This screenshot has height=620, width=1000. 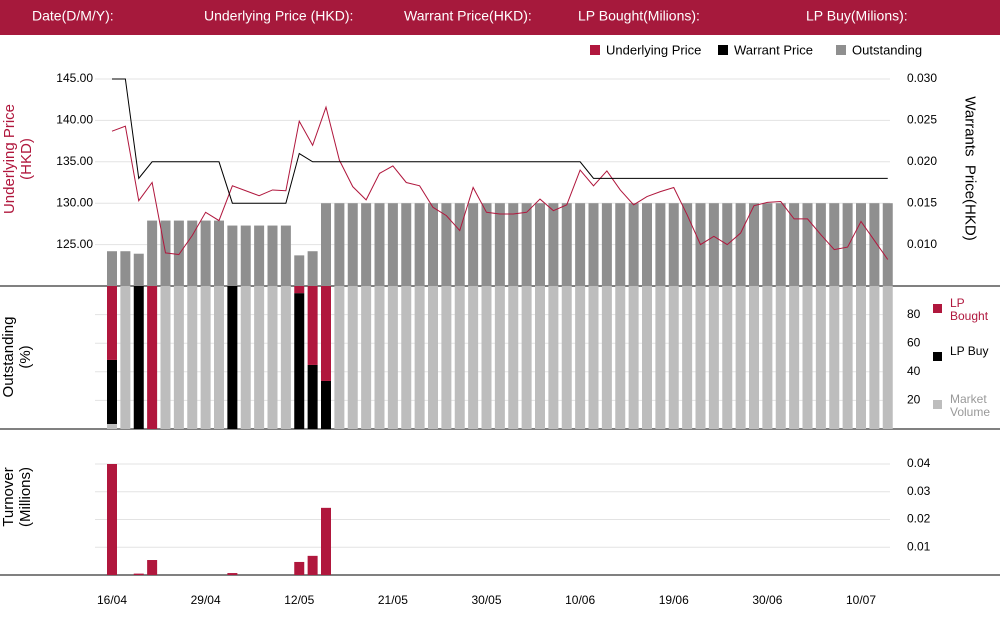 I want to click on y2-tick-label: 40, so click(x=914, y=371).